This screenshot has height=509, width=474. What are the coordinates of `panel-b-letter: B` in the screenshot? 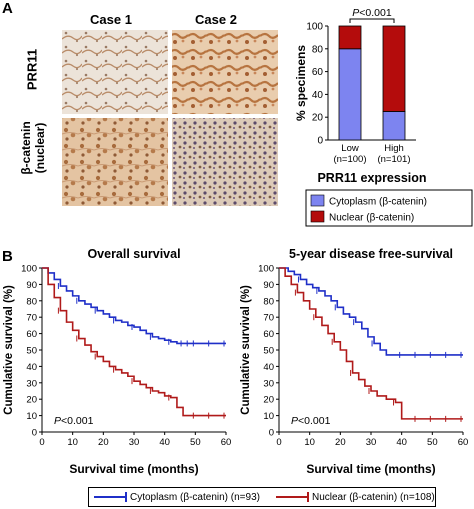 It's located at (7, 256).